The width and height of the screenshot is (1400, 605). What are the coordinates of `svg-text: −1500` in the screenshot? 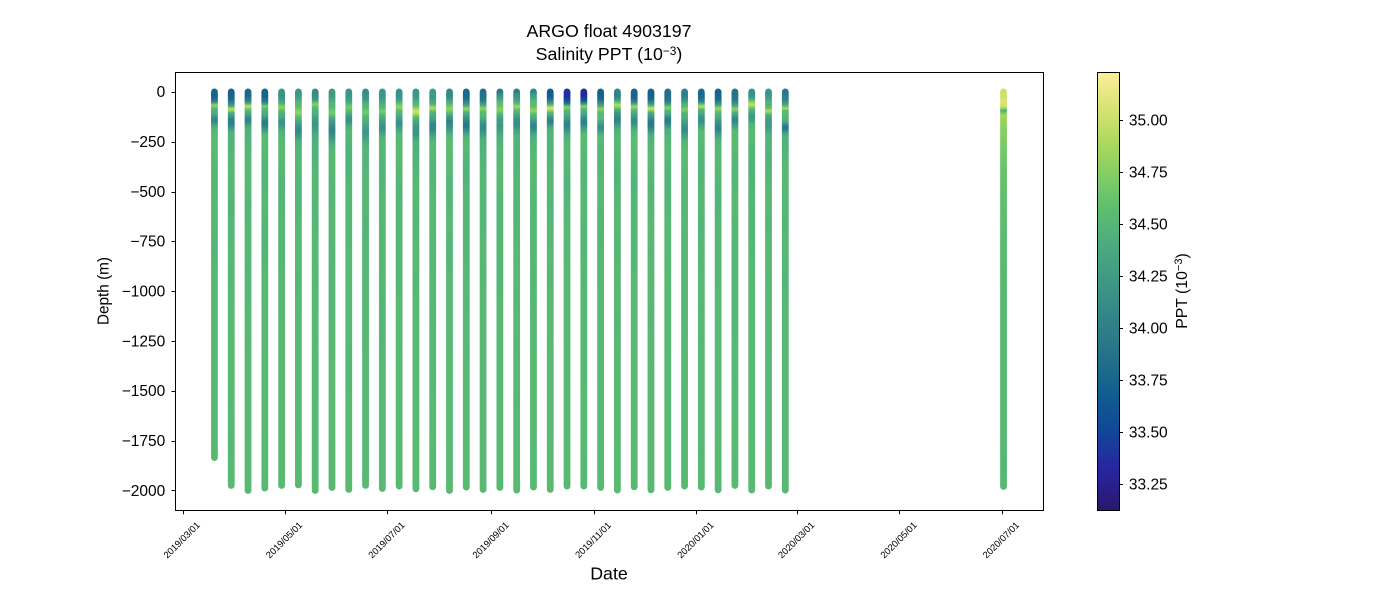 It's located at (144, 391).